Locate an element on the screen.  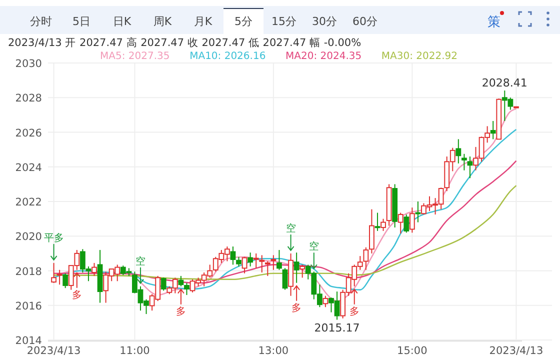
y-tick-label: 2016 is located at coordinates (28, 306).